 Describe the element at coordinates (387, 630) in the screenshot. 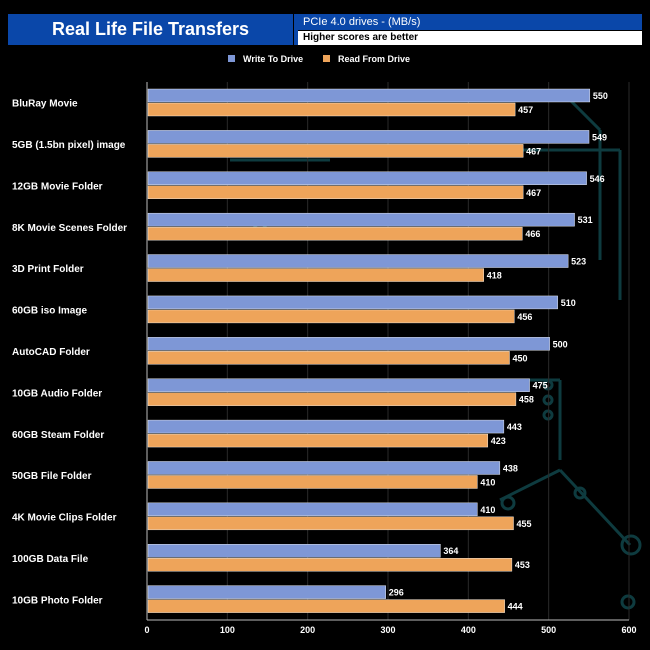

I see `x-tick-label: 300` at that location.